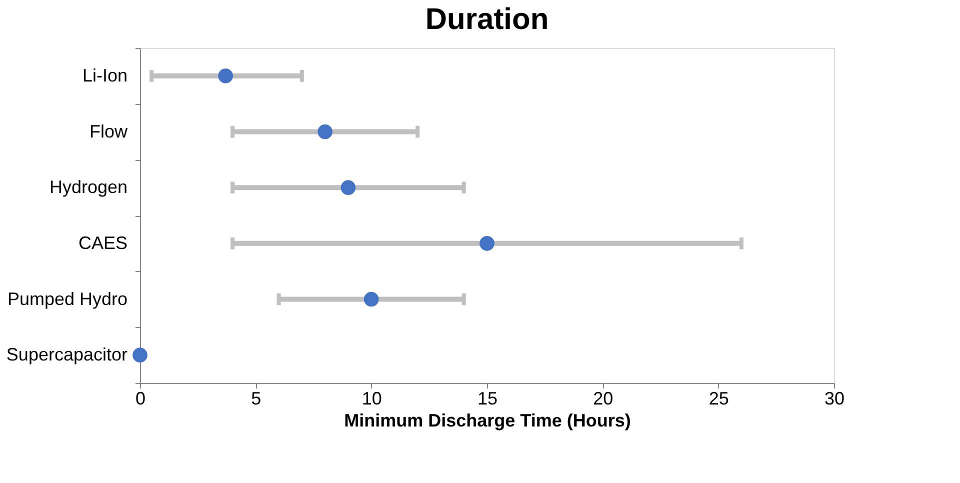 Image resolution: width=960 pixels, height=483 pixels. I want to click on x-tick-label: 10, so click(372, 398).